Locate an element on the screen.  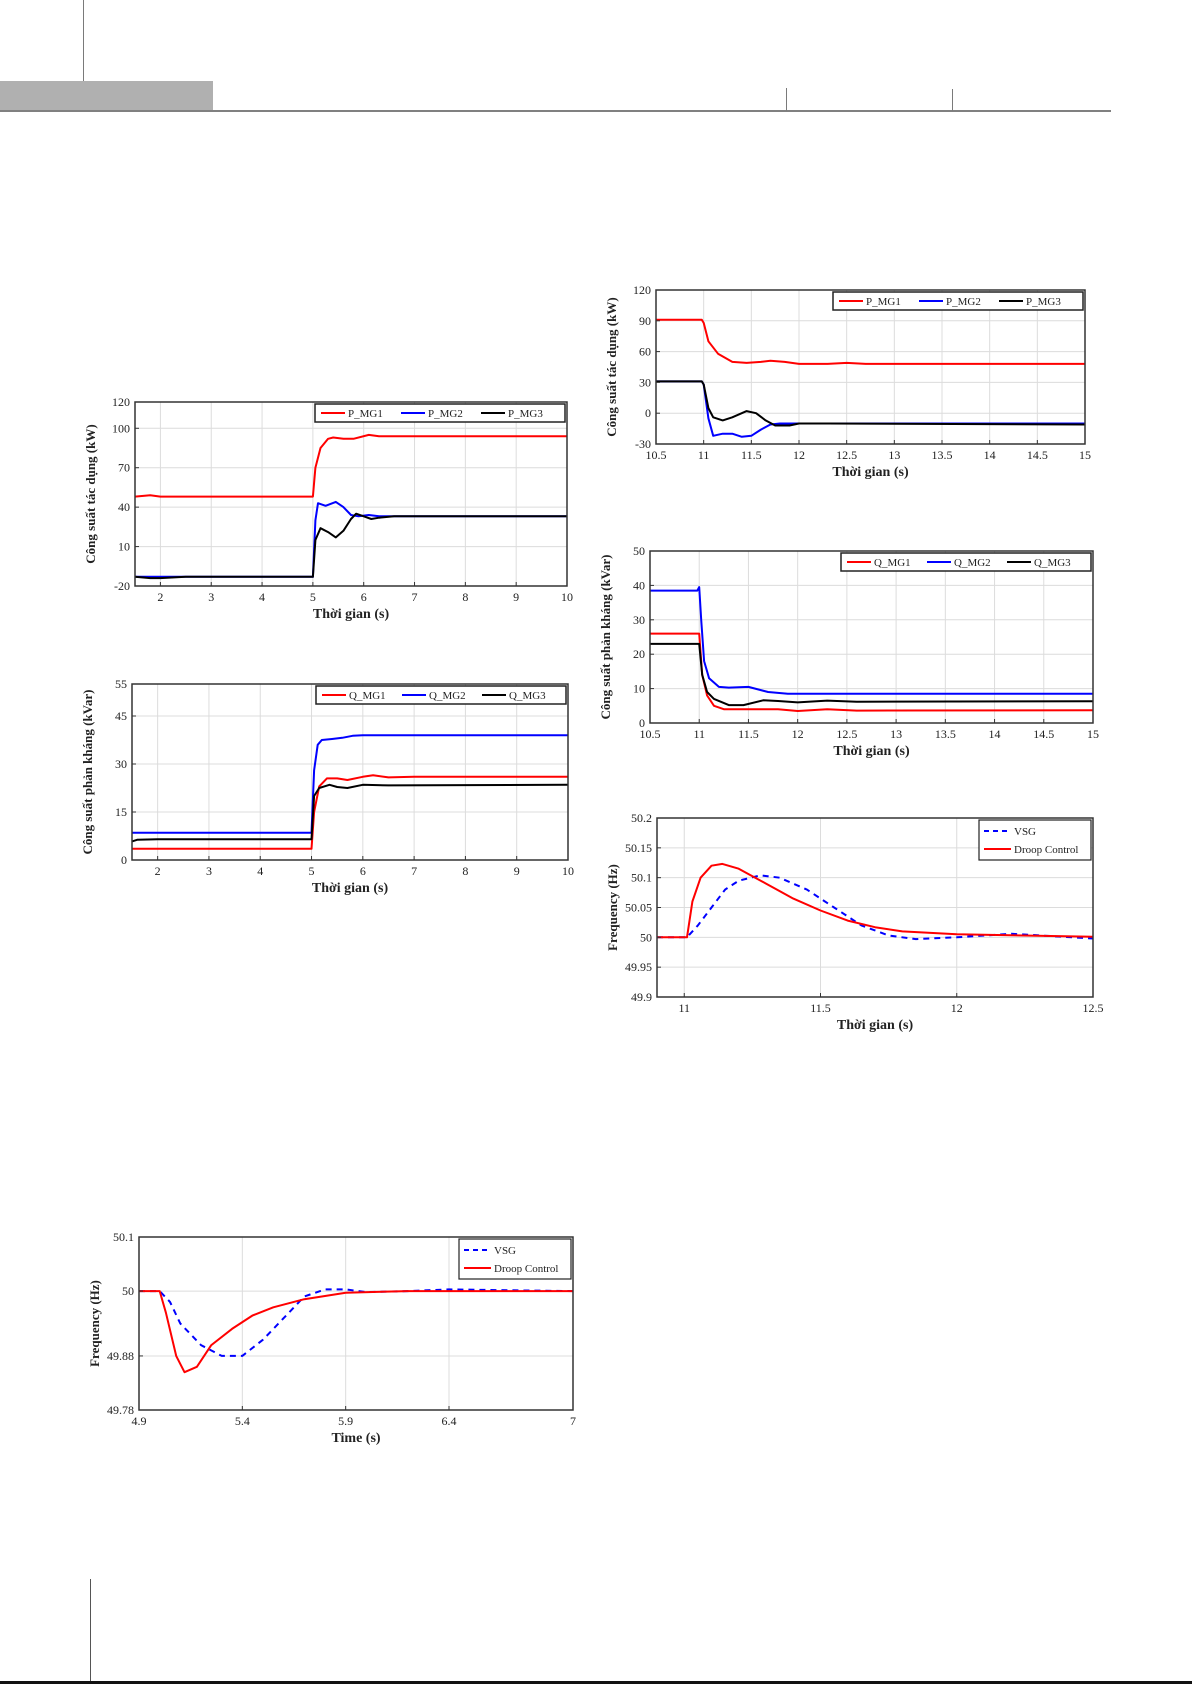
header-horizontal-rule is located at coordinates (555, 111).